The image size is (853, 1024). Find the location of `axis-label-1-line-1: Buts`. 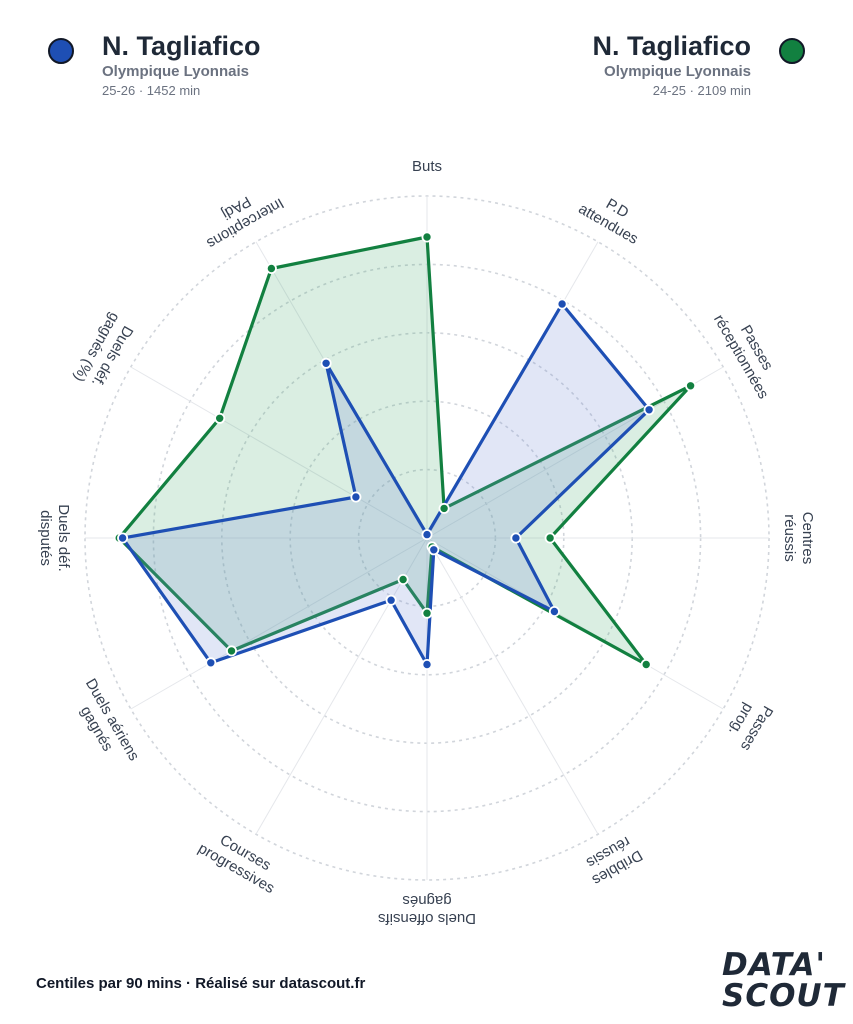

axis-label-1-line-1: Buts is located at coordinates (427, 166).